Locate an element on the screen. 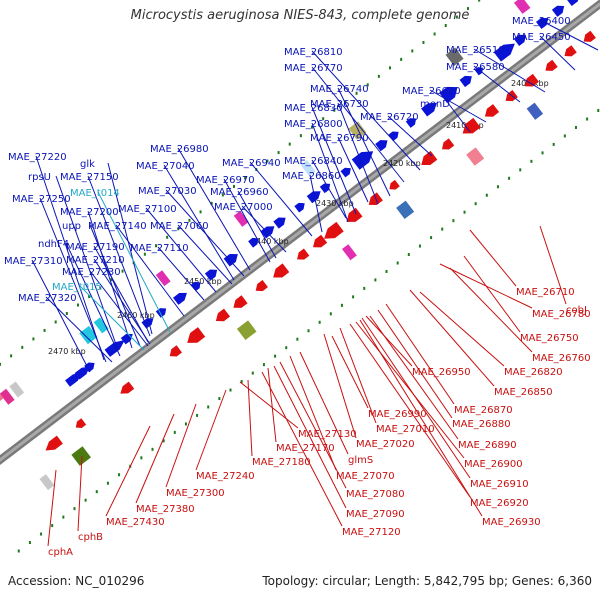 The height and width of the screenshot is (600, 600). gene-label: MAE_26830 is located at coordinates (313, 108).